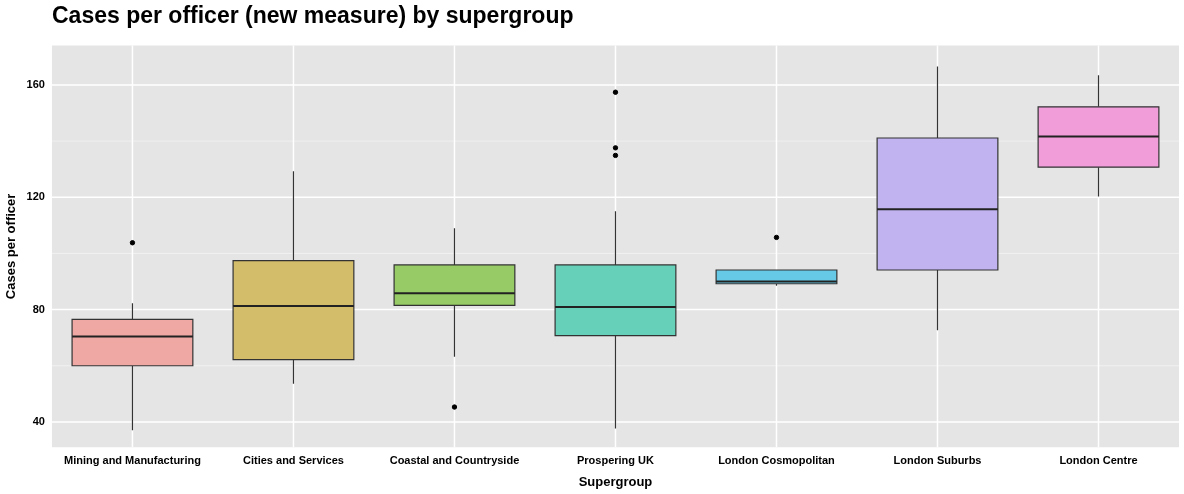 The height and width of the screenshot is (494, 1184). What do you see at coordinates (35, 83) in the screenshot?
I see `y-tick-label: 160` at bounding box center [35, 83].